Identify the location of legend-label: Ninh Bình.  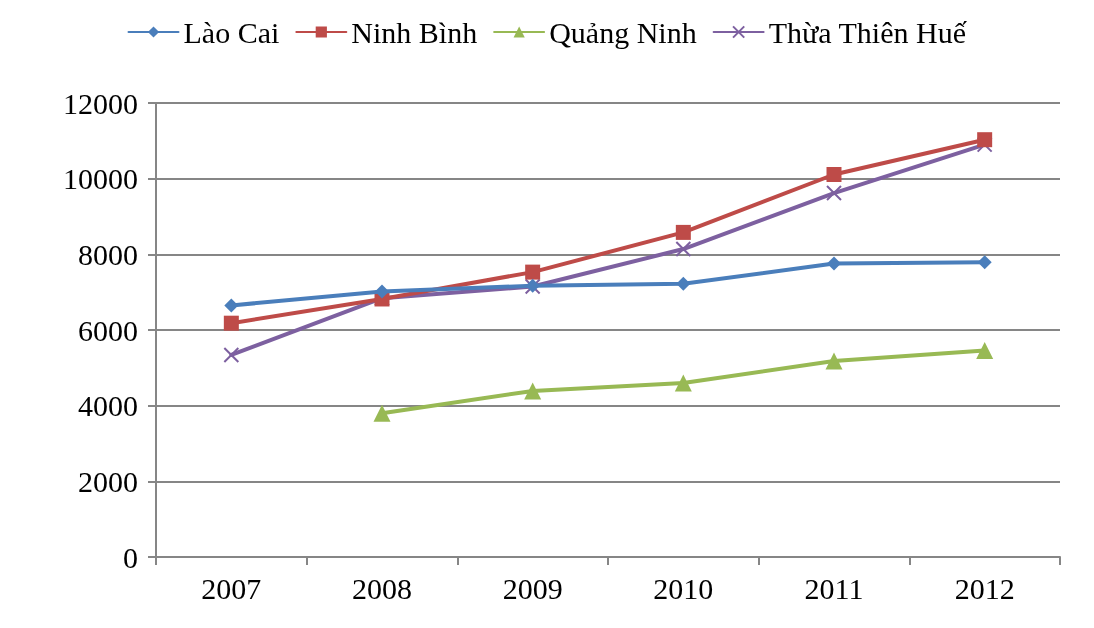
(414, 32).